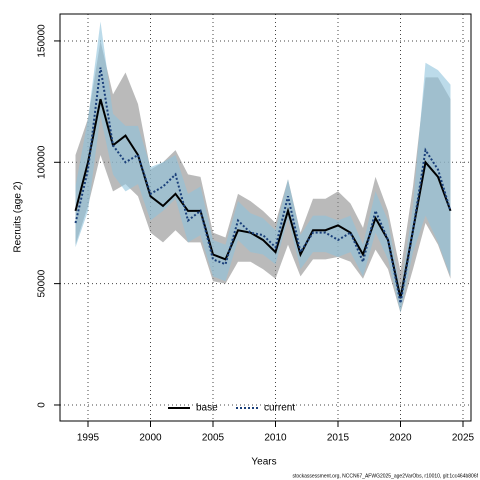 This screenshot has width=480, height=480. I want to click on x-tick-label: 1995, so click(88, 438).